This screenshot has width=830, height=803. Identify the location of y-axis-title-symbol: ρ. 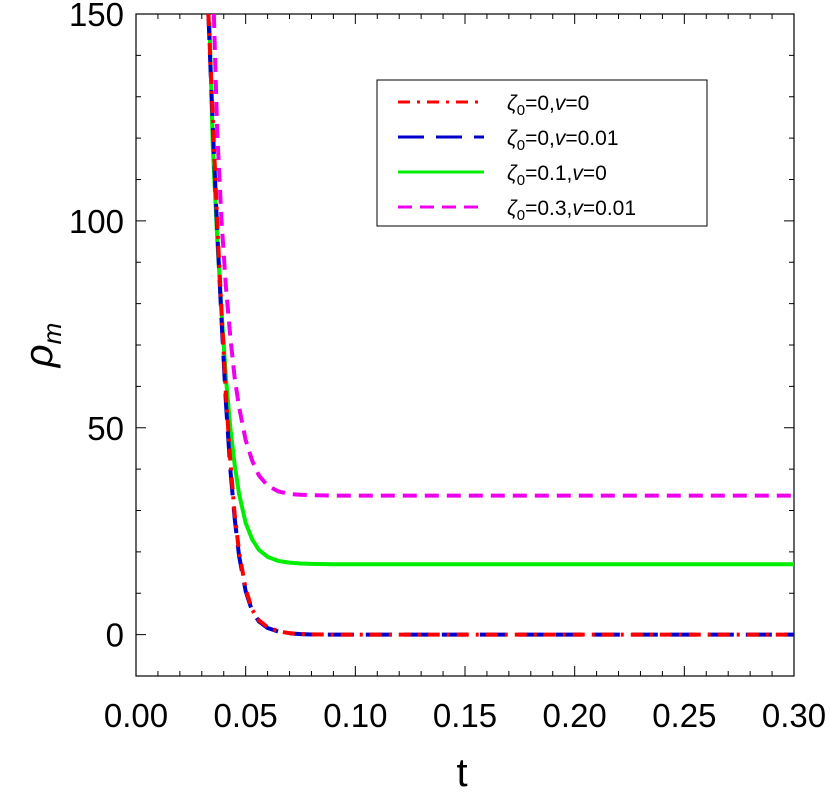
(39, 356).